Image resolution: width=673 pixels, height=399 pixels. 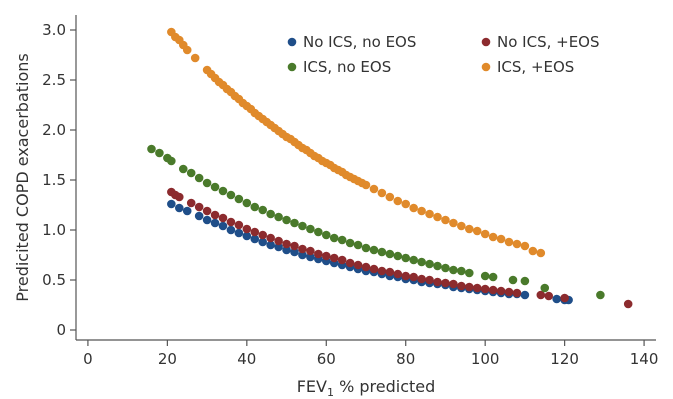 I want to click on x-tick-label: 20, so click(x=167, y=359).